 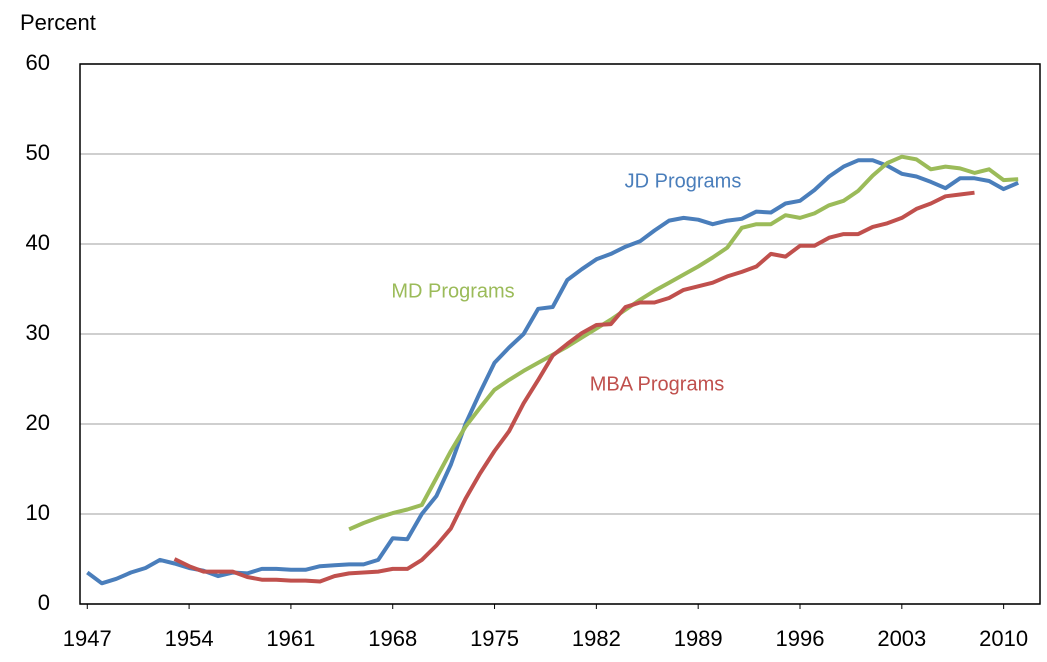 What do you see at coordinates (87, 638) in the screenshot?
I see `x-tick-label: 1947` at bounding box center [87, 638].